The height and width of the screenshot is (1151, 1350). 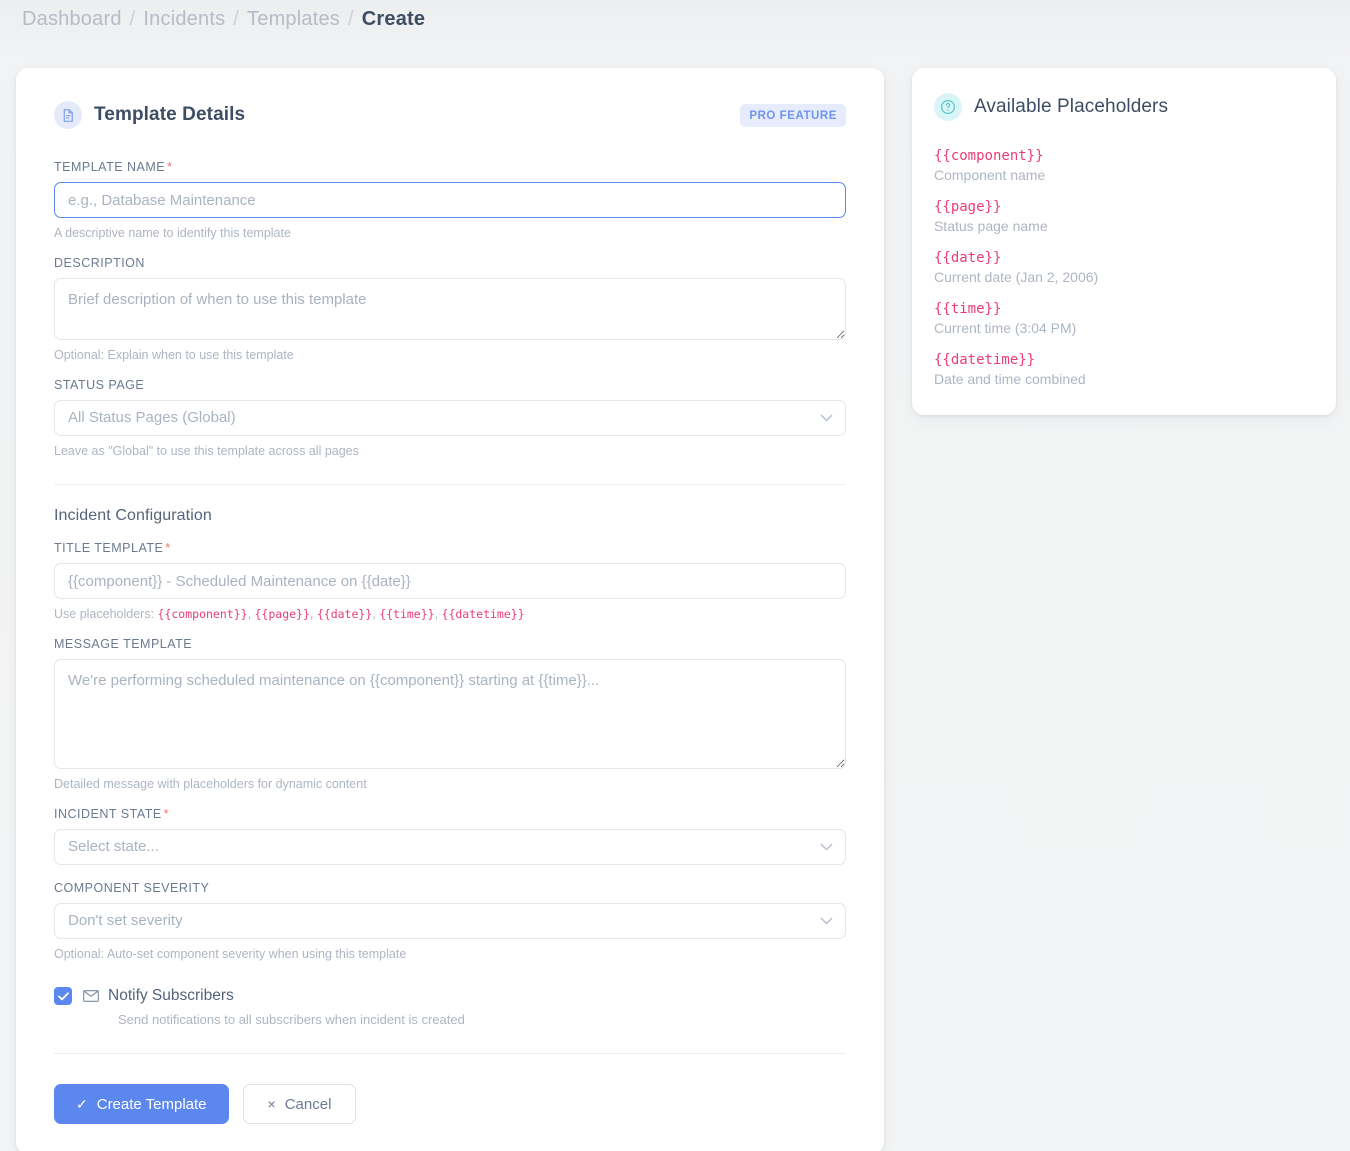 What do you see at coordinates (407, 614) in the screenshot?
I see `placeholder-code: {{time}}` at bounding box center [407, 614].